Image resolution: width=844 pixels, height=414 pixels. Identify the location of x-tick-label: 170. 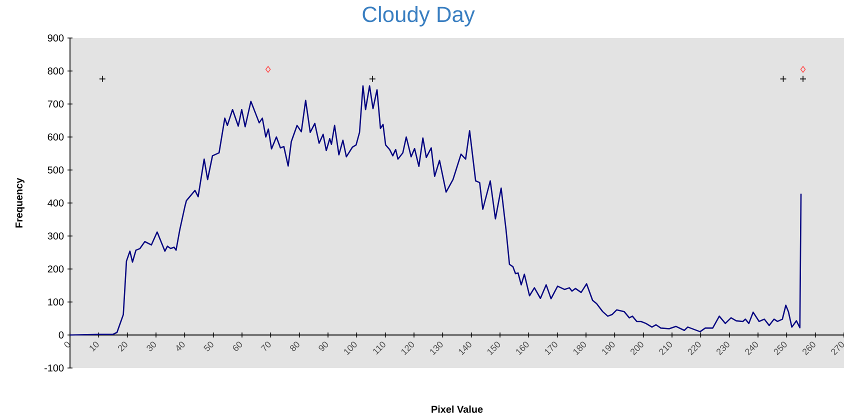
(551, 349).